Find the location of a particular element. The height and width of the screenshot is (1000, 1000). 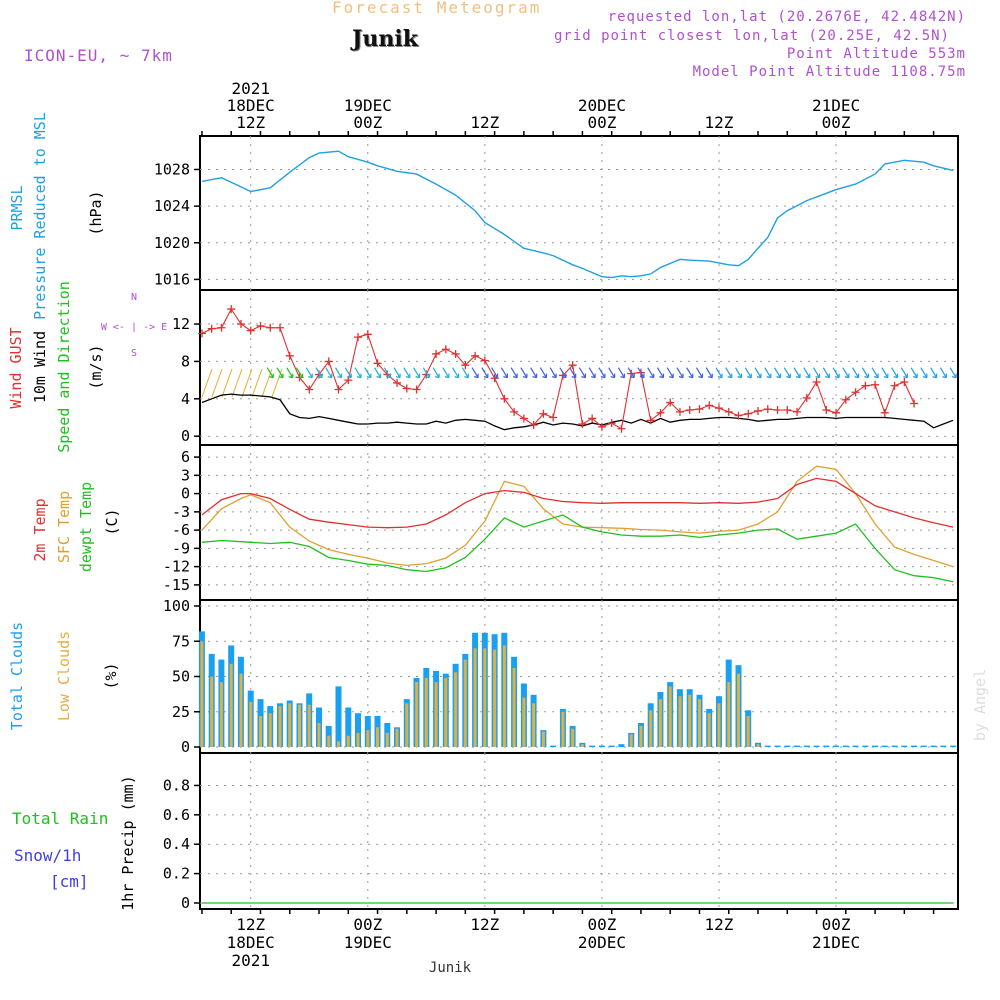

pressure-name-label: Pressure Reduced to MSL is located at coordinates (40, 216).